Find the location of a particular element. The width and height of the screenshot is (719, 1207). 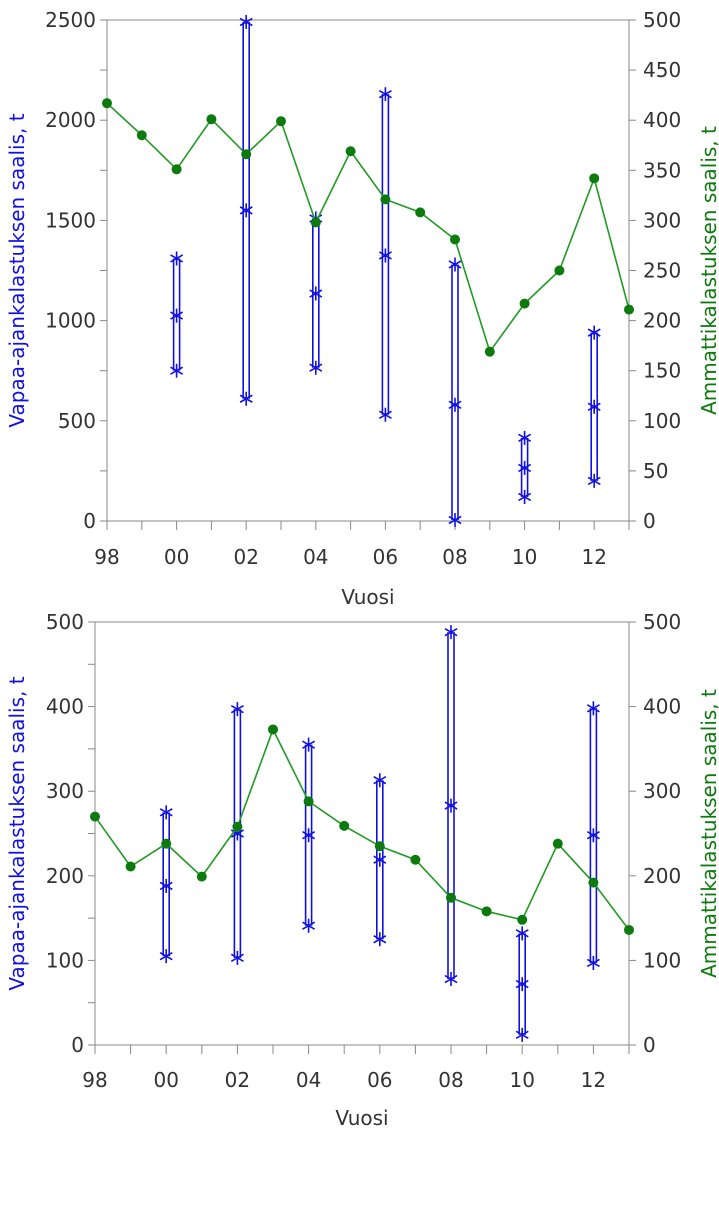

y-right-tick-label: 150 is located at coordinates (662, 371).